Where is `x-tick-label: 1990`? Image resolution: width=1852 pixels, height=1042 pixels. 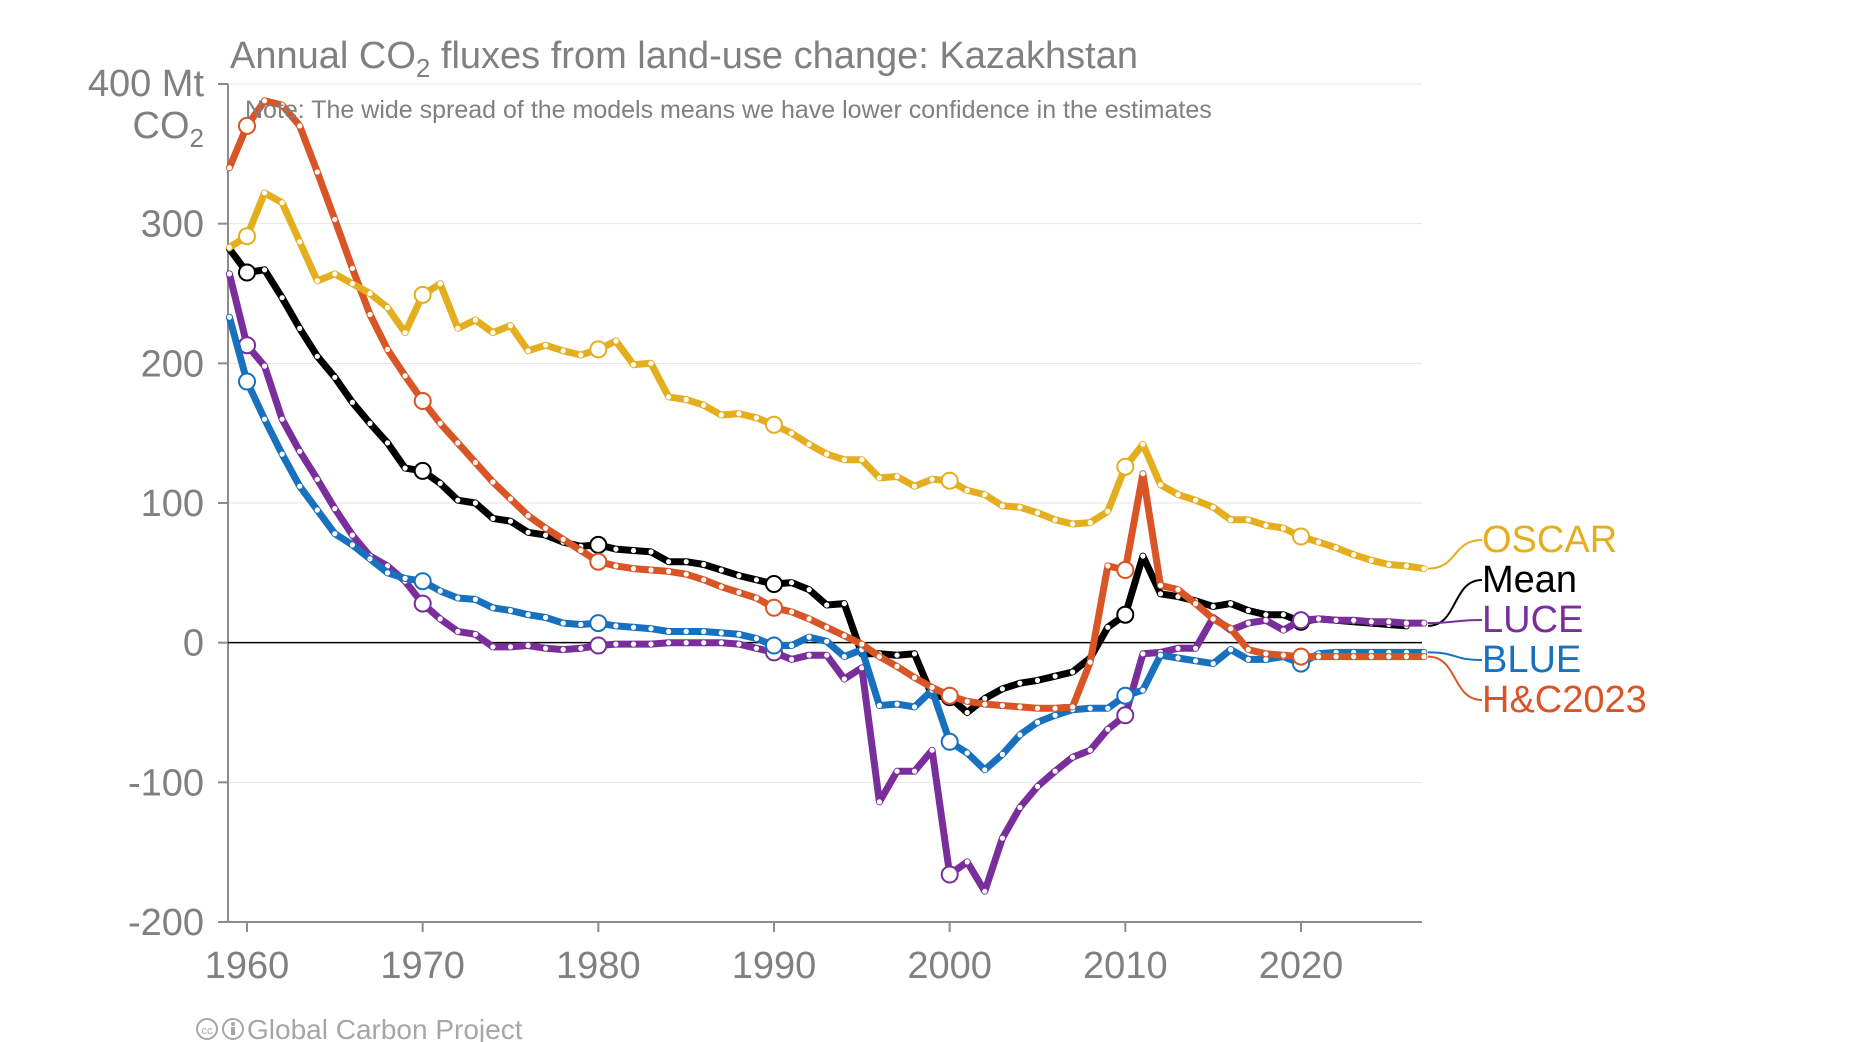
x-tick-label: 1990 is located at coordinates (774, 966).